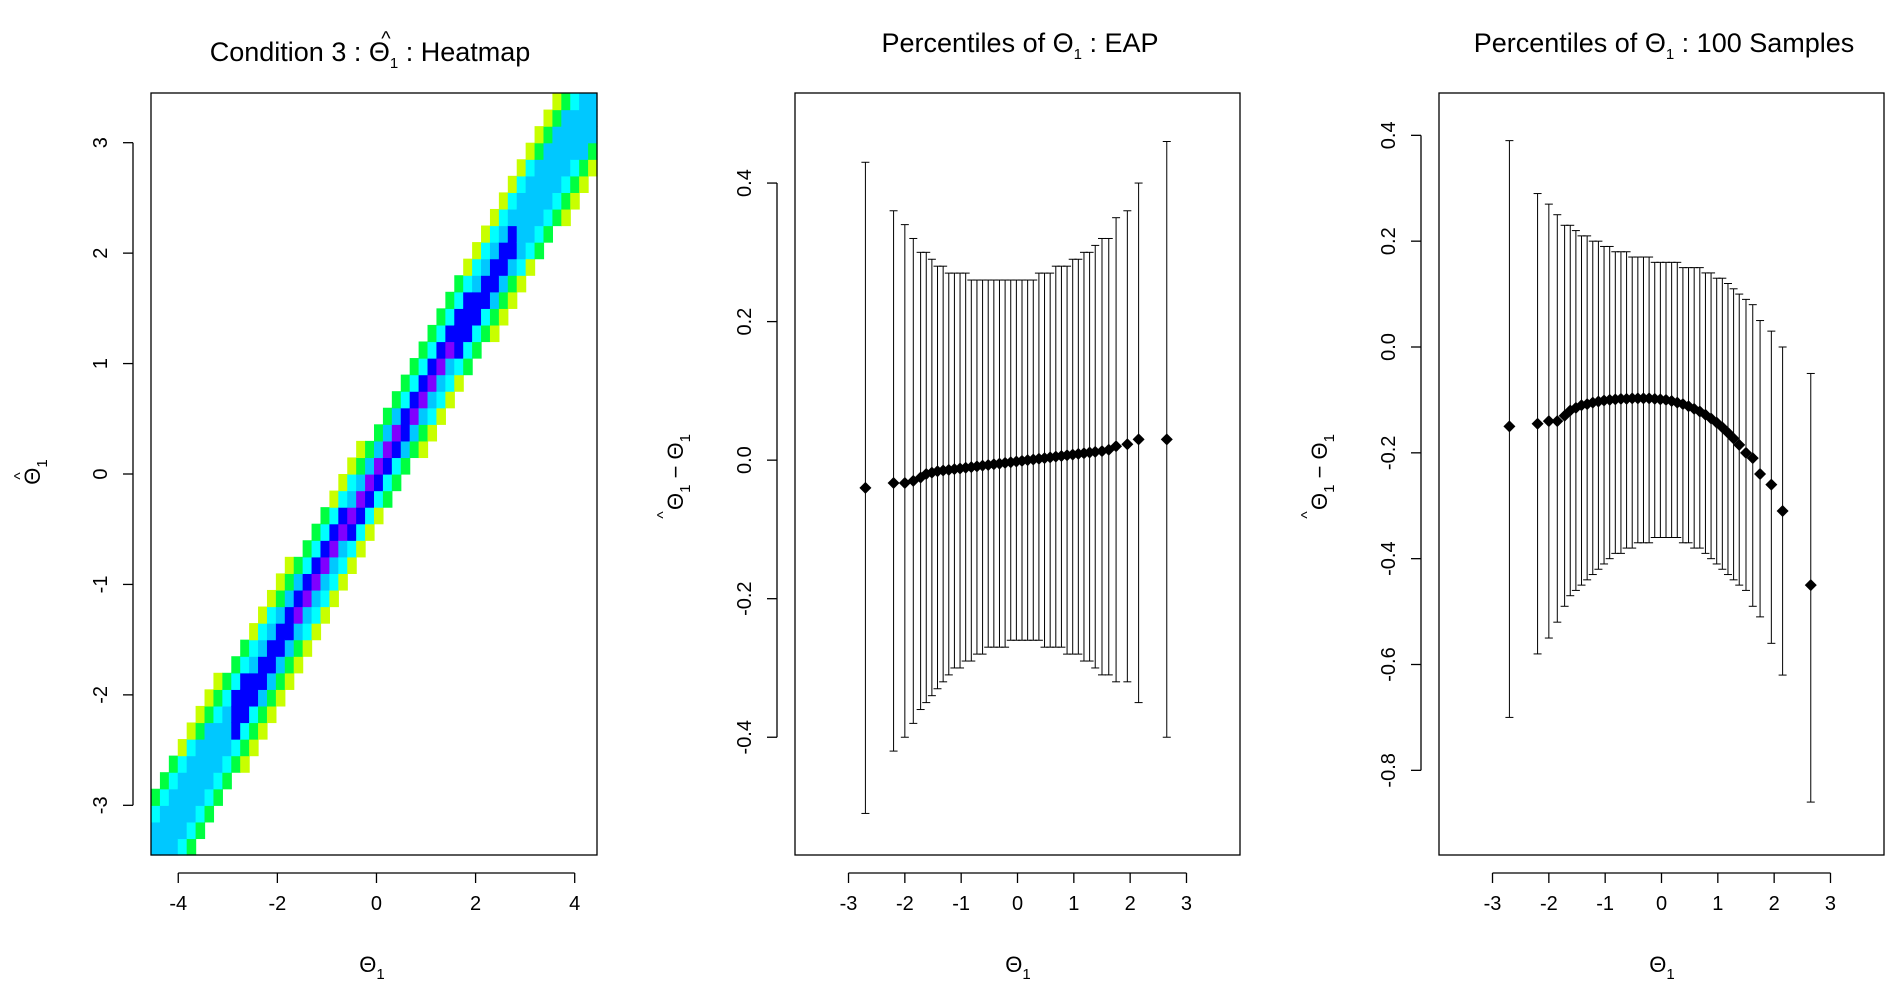 The width and height of the screenshot is (1898, 988). I want to click on samples-x-tick-label: 1, so click(1717, 904).